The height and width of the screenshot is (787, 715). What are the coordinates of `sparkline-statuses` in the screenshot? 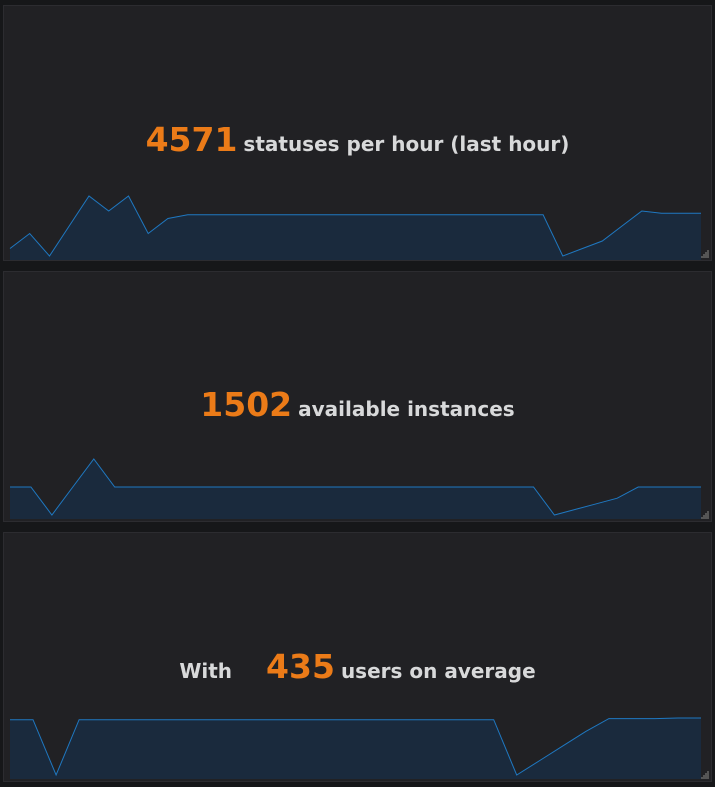 It's located at (355, 227).